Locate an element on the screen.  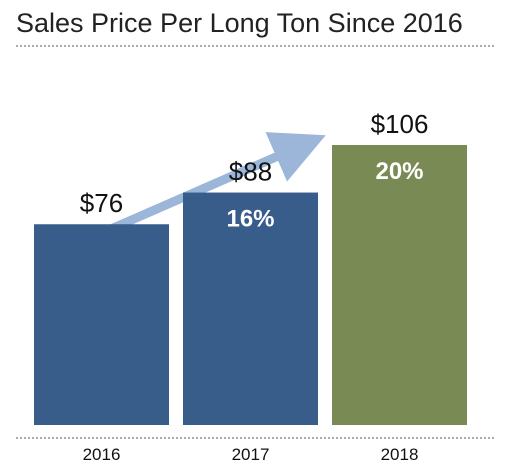
growth-label-2017: 16% is located at coordinates (250, 219).